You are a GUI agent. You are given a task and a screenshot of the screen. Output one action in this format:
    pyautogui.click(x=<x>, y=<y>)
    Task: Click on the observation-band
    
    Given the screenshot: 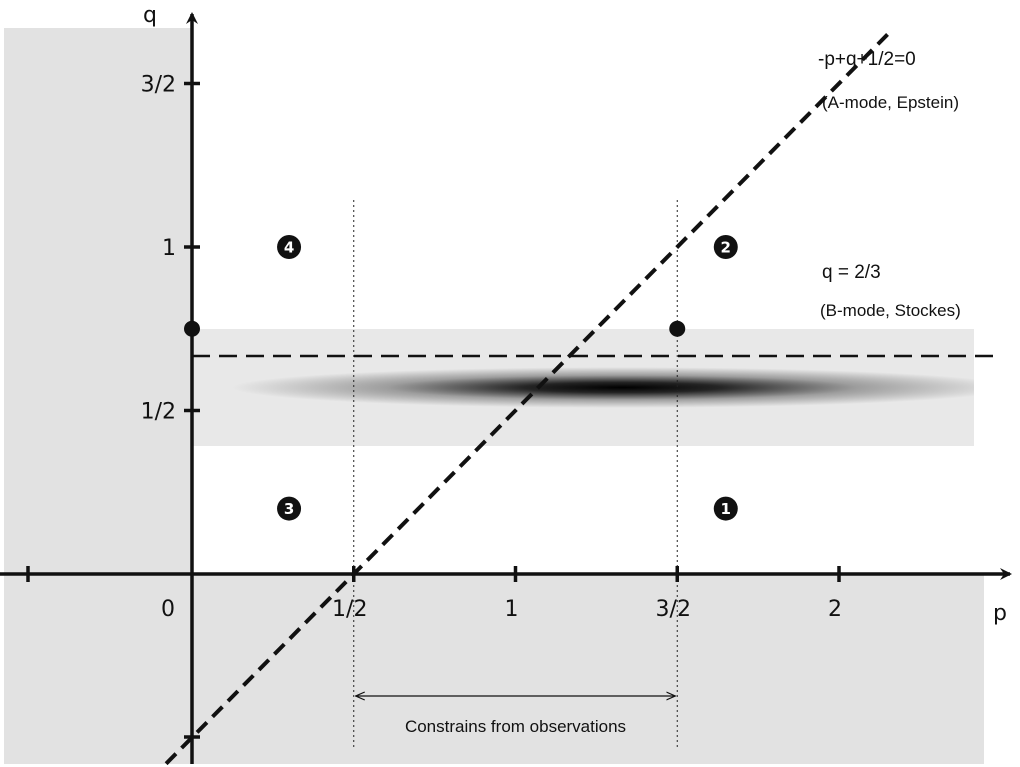 What is the action you would take?
    pyautogui.click(x=583, y=387)
    